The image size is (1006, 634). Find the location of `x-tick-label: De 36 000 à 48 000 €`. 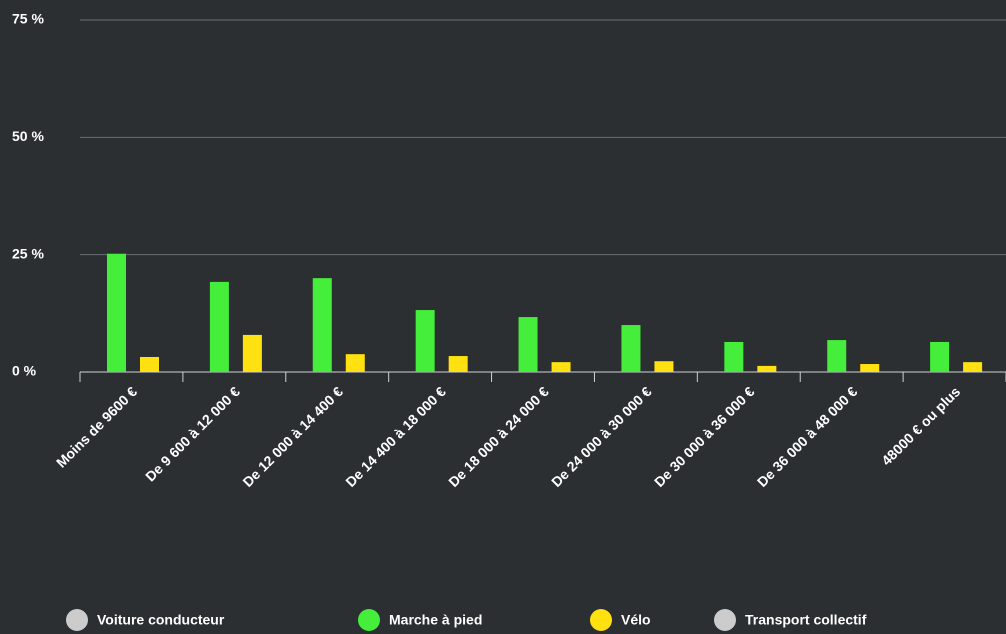

x-tick-label: De 36 000 à 48 000 € is located at coordinates (807, 436).